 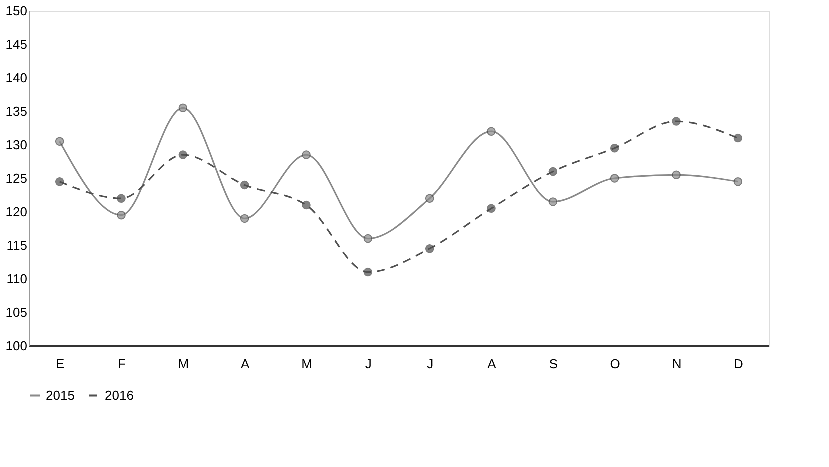 What do you see at coordinates (60, 395) in the screenshot?
I see `legend-label: 2015` at bounding box center [60, 395].